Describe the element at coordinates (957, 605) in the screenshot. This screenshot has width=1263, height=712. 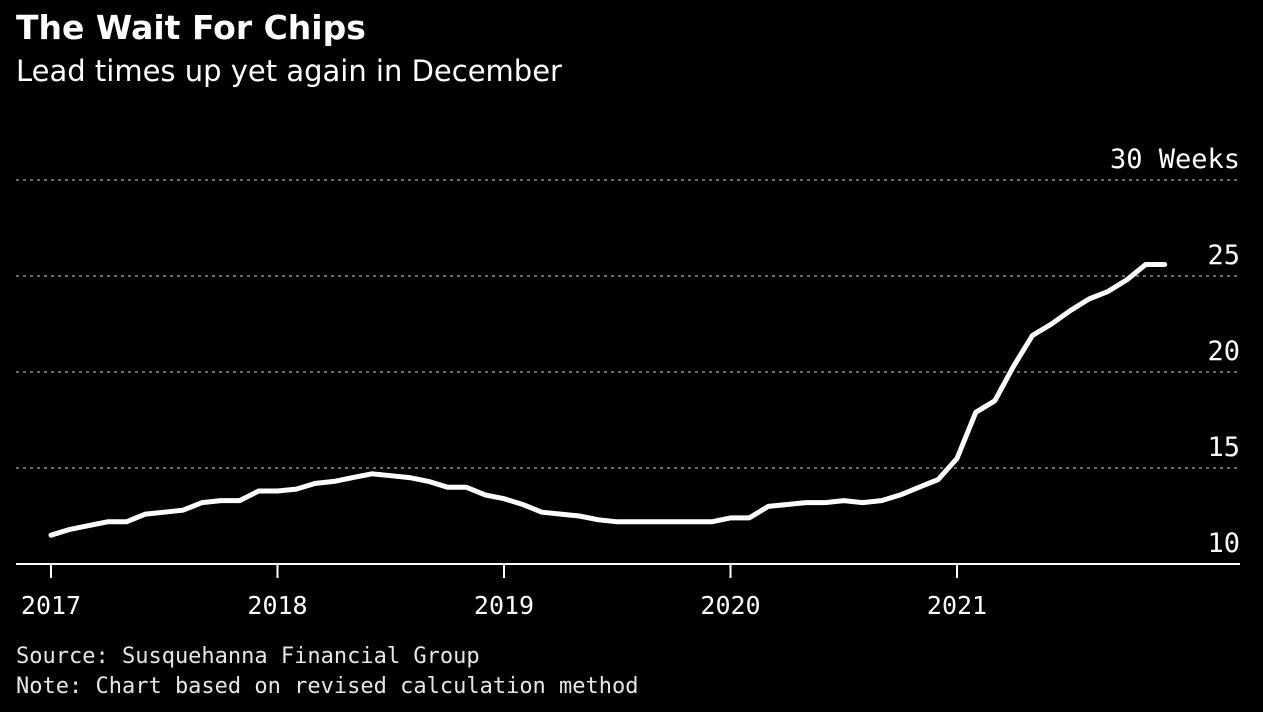
I see `x-tick-label: 2021` at that location.